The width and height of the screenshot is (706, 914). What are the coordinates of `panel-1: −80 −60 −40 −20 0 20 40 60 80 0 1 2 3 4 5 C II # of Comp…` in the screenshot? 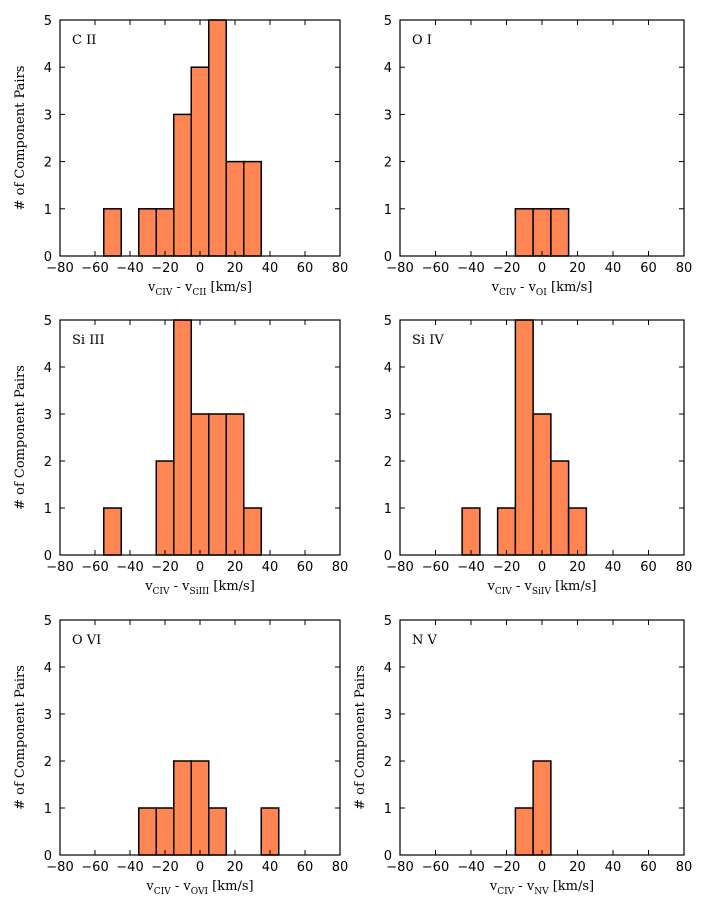 It's located at (180, 156).